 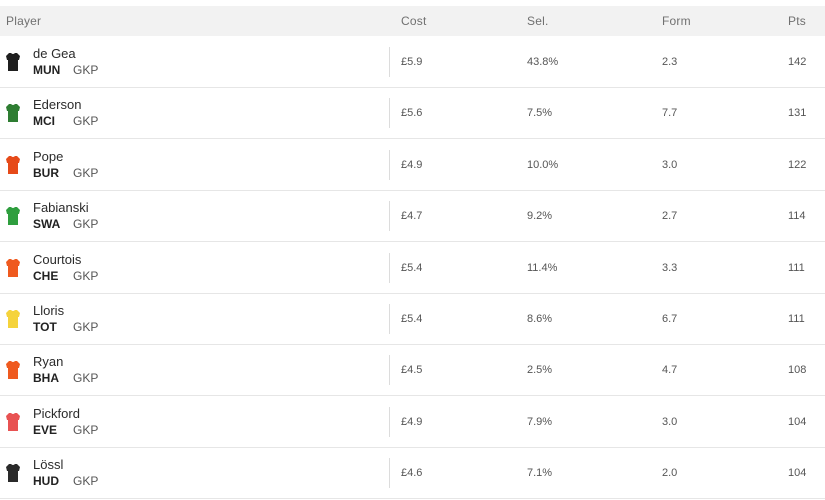 What do you see at coordinates (540, 113) in the screenshot?
I see `selected-value: 7.5%` at bounding box center [540, 113].